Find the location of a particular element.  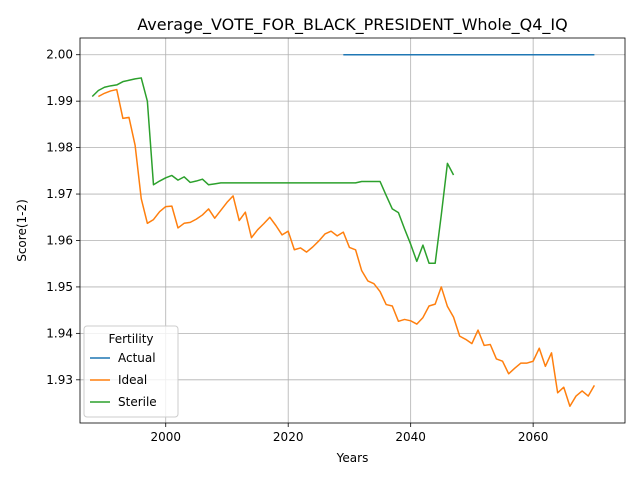

y-tick-label: 1.96 is located at coordinates (59, 240).